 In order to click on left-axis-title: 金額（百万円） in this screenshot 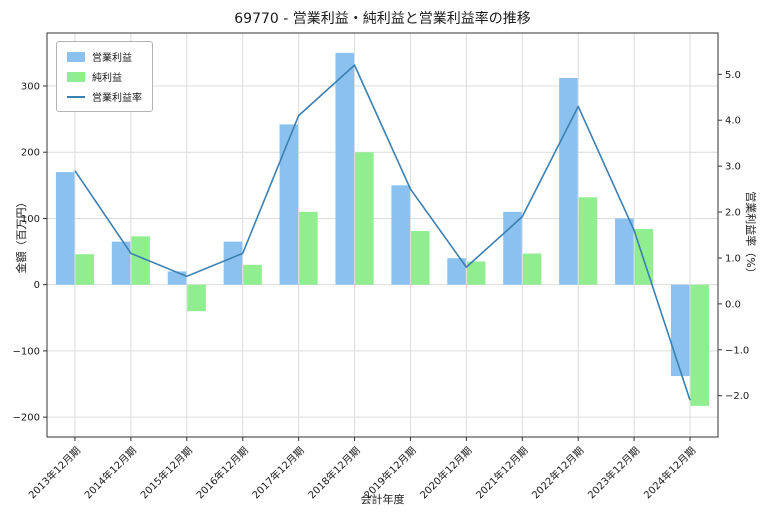, I will do `click(21, 235)`.